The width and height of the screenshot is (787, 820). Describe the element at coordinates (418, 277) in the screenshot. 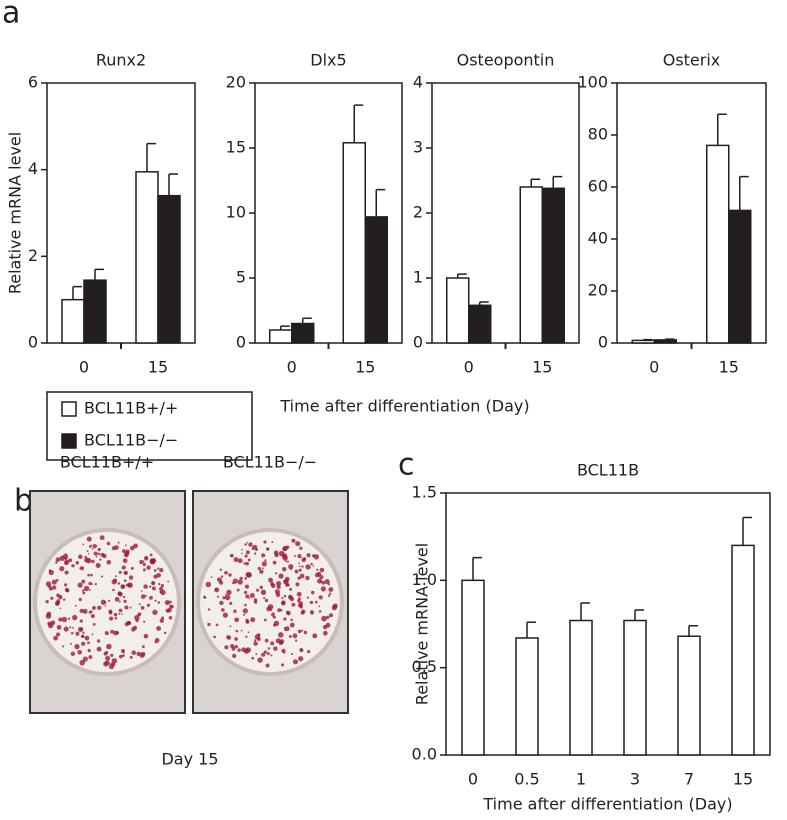

I see `y-tick-label: 1` at that location.